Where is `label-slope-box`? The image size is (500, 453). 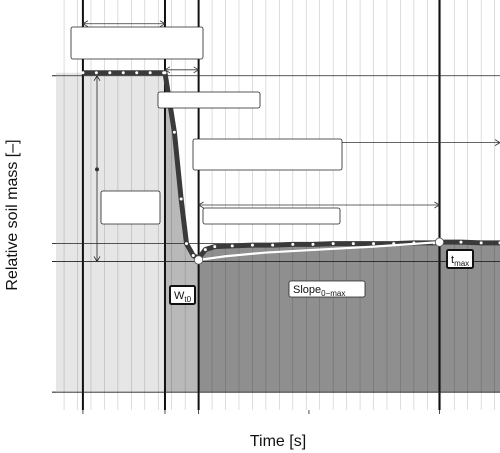 label-slope-box is located at coordinates (327, 289).